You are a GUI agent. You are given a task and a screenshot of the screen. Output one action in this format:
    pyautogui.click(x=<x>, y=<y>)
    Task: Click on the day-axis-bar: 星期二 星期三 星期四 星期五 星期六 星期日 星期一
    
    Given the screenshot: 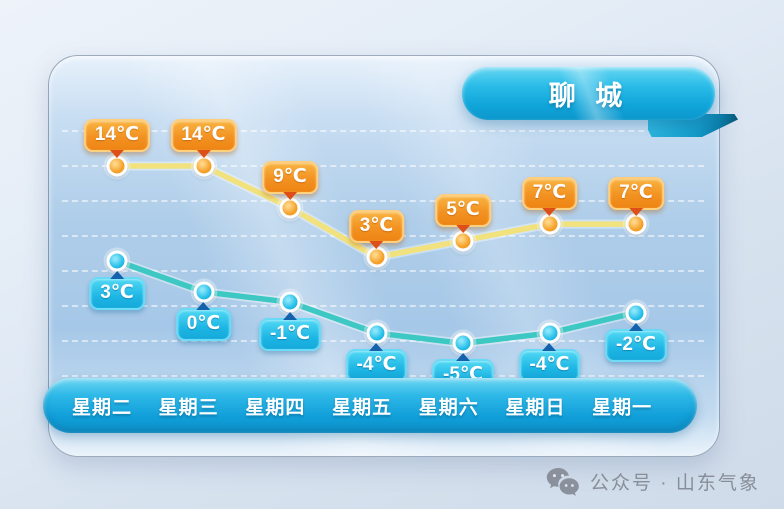 What is the action you would take?
    pyautogui.click(x=370, y=405)
    